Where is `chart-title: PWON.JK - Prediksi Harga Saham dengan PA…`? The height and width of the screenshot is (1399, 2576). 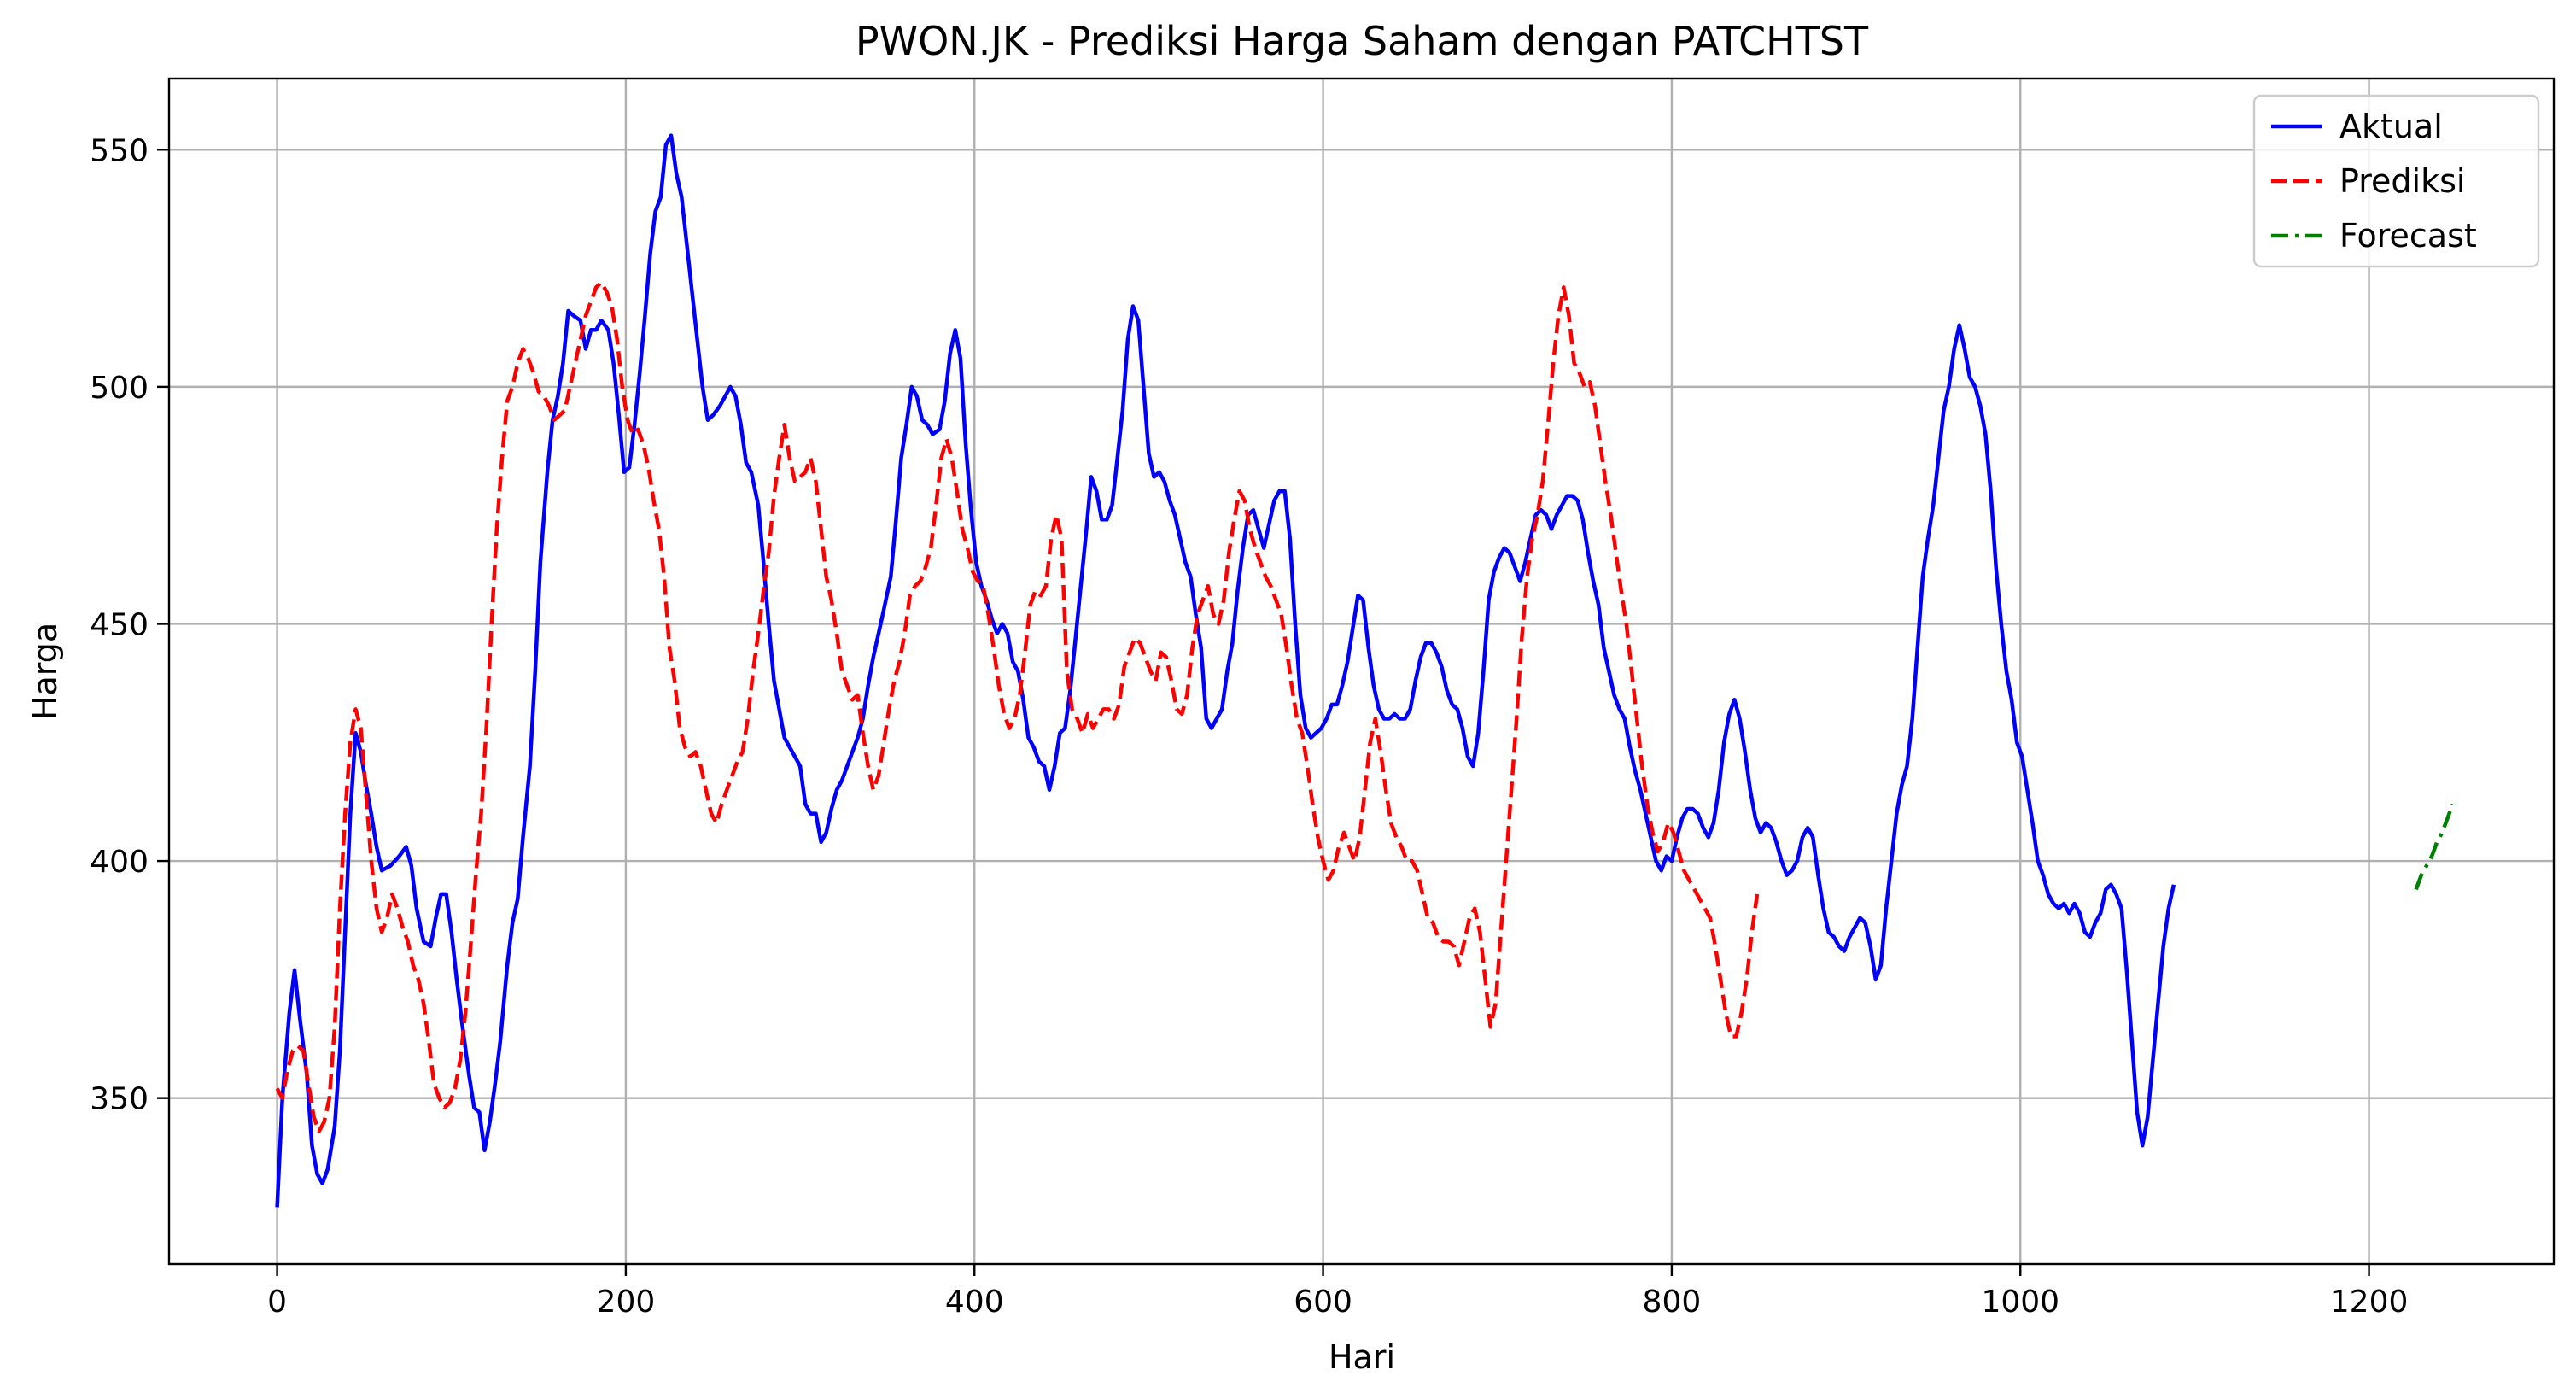
chart-title: PWON.JK - Prediksi Harga Saham dengan PA… is located at coordinates (1362, 41).